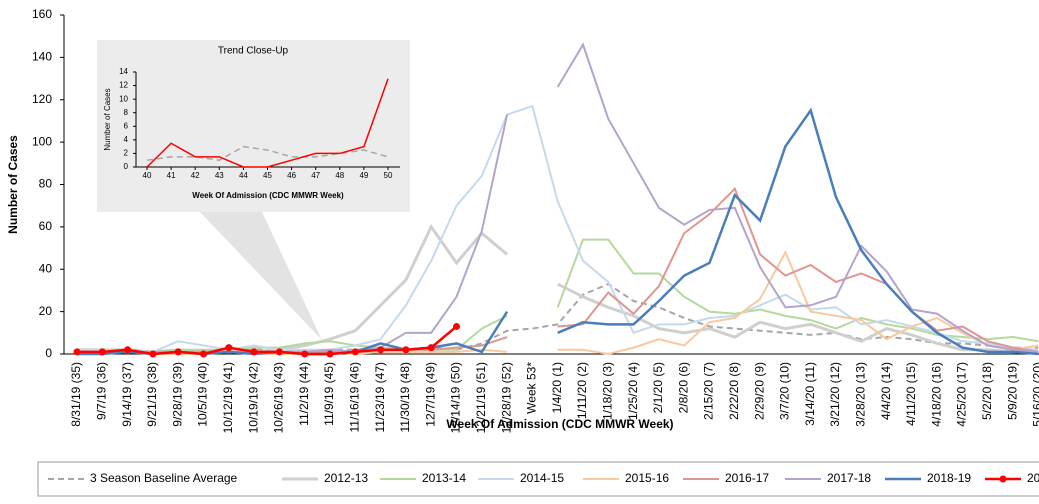  What do you see at coordinates (203, 394) in the screenshot?
I see `x-tick-label: 10/5/19 (40)` at bounding box center [203, 394].